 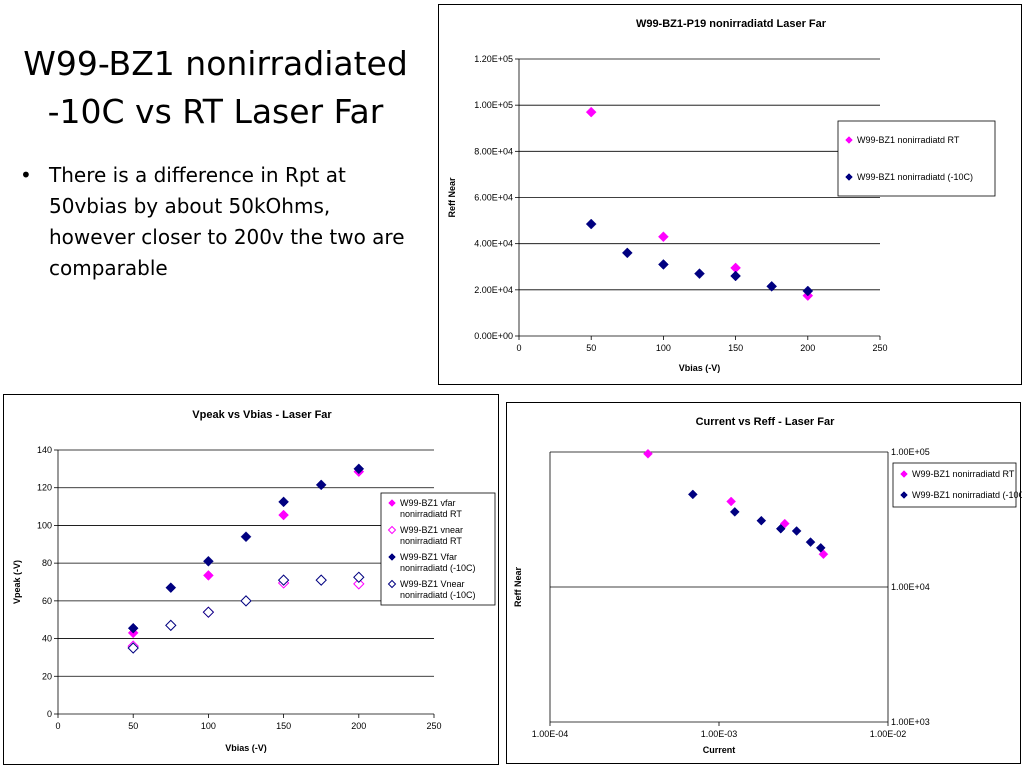 I want to click on x-tick-label: 1.00E-04, so click(x=550, y=734).